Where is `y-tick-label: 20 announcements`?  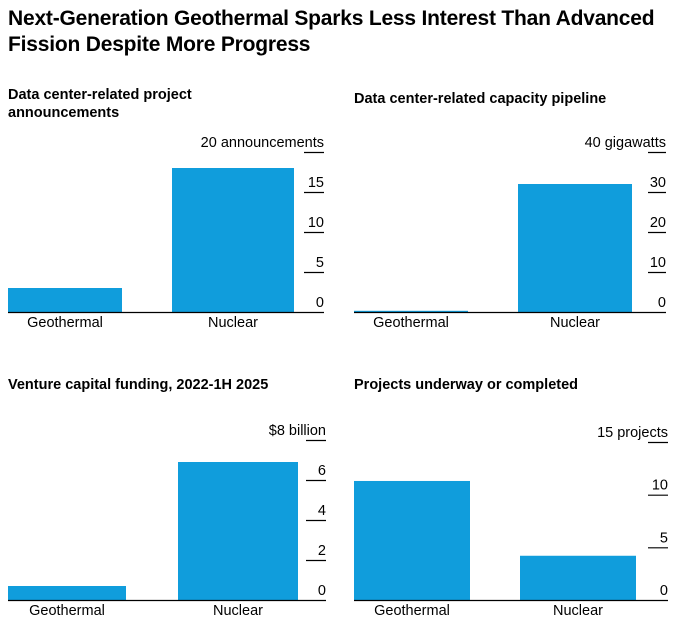
y-tick-label: 20 announcements is located at coordinates (262, 143).